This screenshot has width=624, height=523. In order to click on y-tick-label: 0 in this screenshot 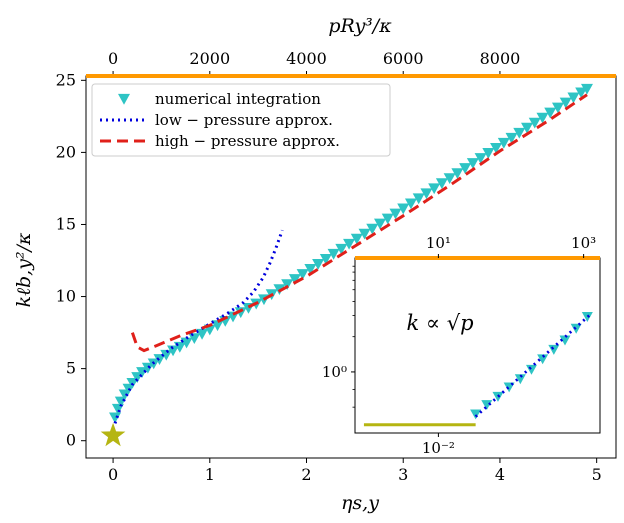, I will do `click(71, 440)`.